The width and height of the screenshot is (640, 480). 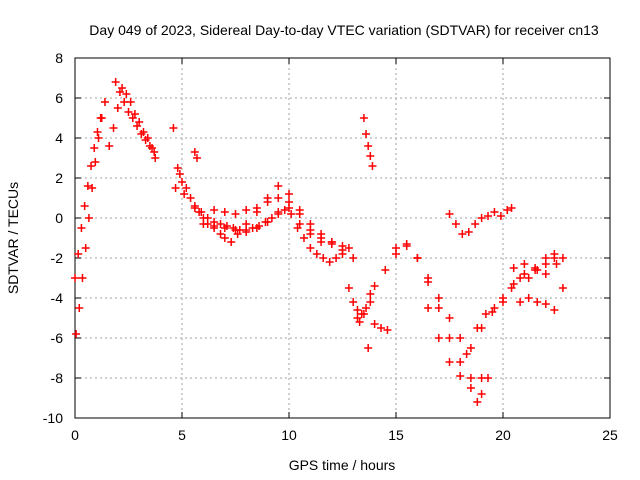 What do you see at coordinates (418, 300) in the screenshot?
I see `series-track-k` at bounding box center [418, 300].